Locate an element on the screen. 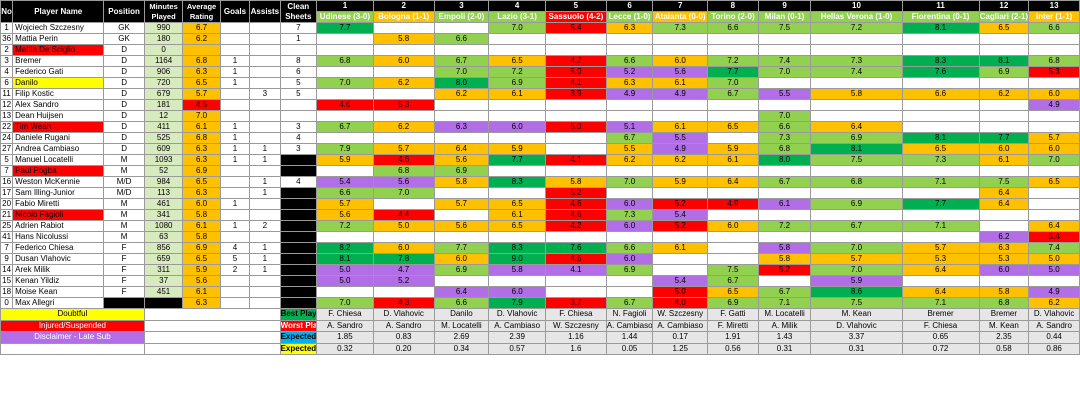 The width and height of the screenshot is (1080, 420). average-rating: 6.2 is located at coordinates (201, 39).